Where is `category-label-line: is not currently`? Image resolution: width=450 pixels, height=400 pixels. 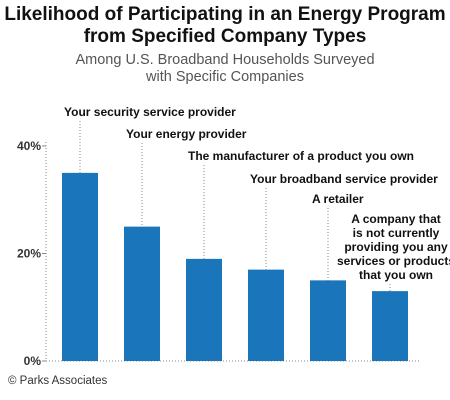 category-label-line: is not currently is located at coordinates (396, 233).